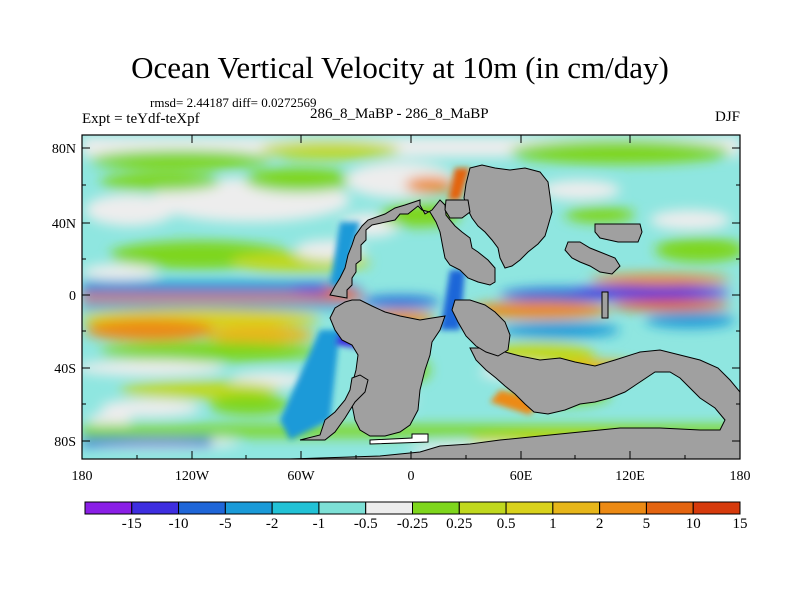 This screenshot has width=800, height=600. Describe the element at coordinates (599, 524) in the screenshot. I see `colorbar-label: 2` at that location.